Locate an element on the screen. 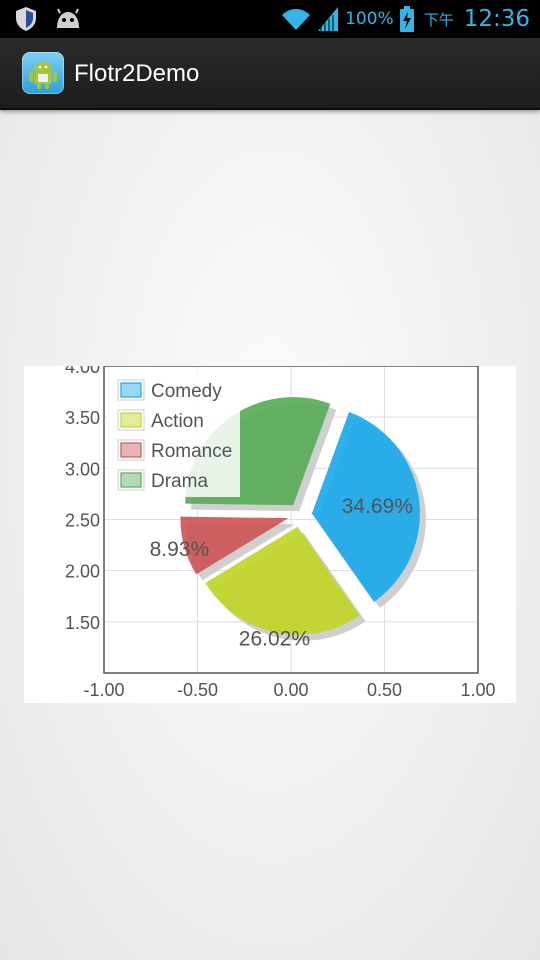 The image size is (540, 960). android-debug-icon is located at coordinates (68, 18).